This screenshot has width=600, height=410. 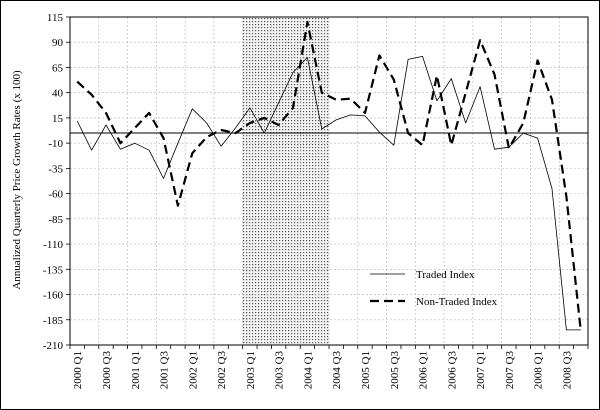 What do you see at coordinates (55, 169) in the screenshot?
I see `y-tick-label: -35` at bounding box center [55, 169].